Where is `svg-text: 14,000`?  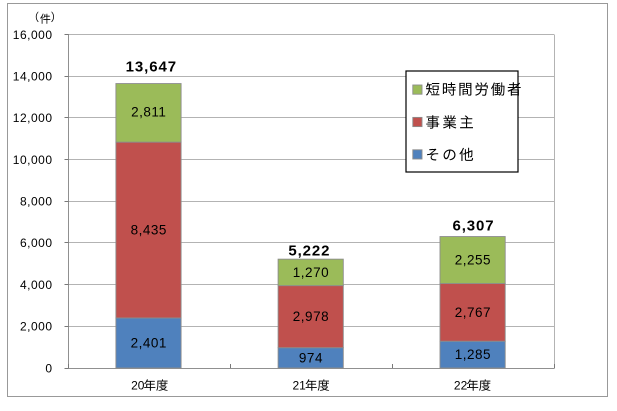 svg-text: 14,000 is located at coordinates (33, 76).